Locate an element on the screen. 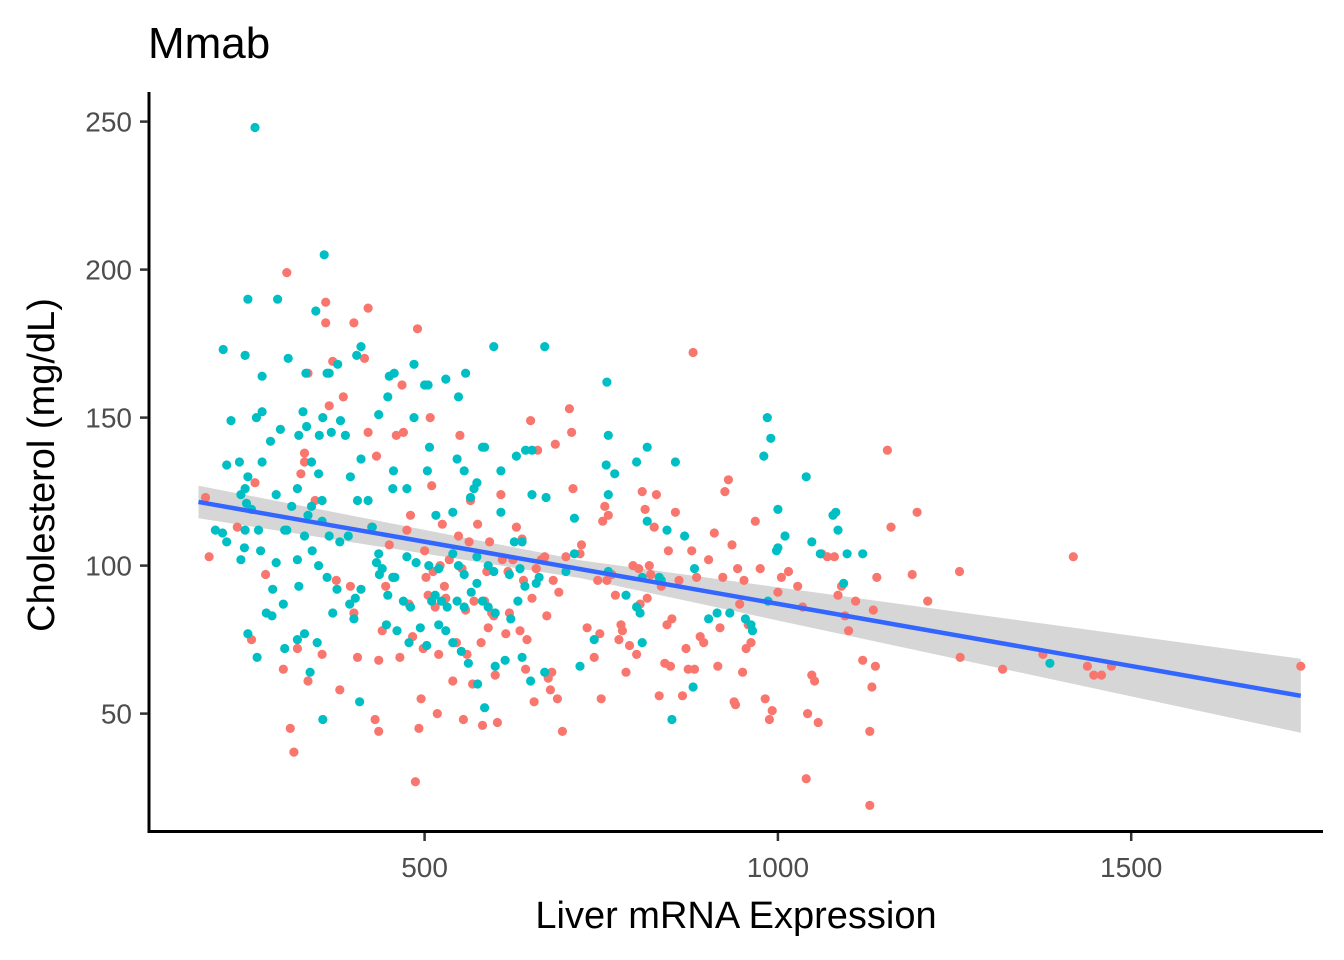 The image size is (1344, 960). y-tick-label: 200 is located at coordinates (108, 270).